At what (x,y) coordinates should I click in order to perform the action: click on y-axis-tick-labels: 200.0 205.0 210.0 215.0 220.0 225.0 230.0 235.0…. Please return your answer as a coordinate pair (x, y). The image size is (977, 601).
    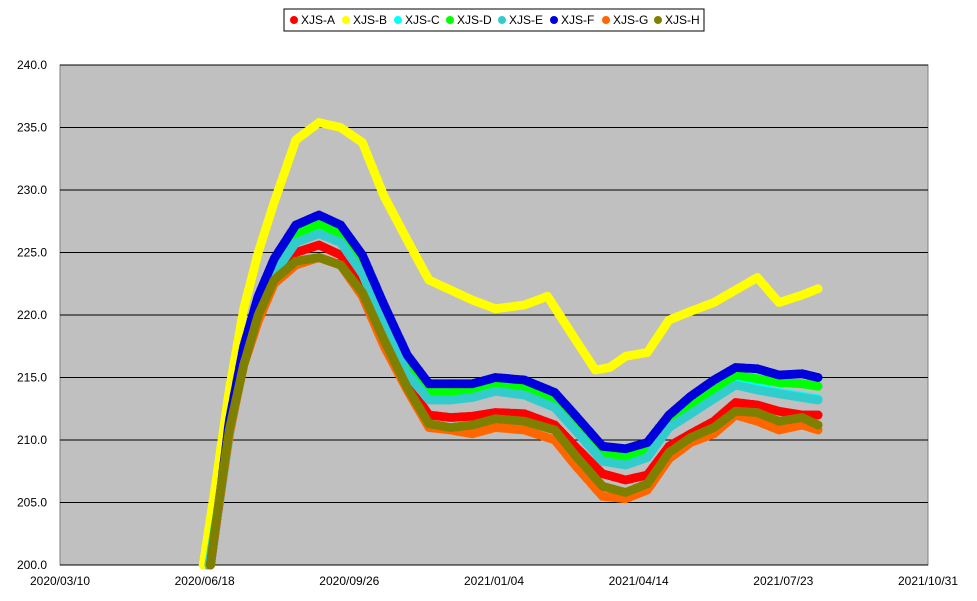
    Looking at the image, I should click on (32, 315).